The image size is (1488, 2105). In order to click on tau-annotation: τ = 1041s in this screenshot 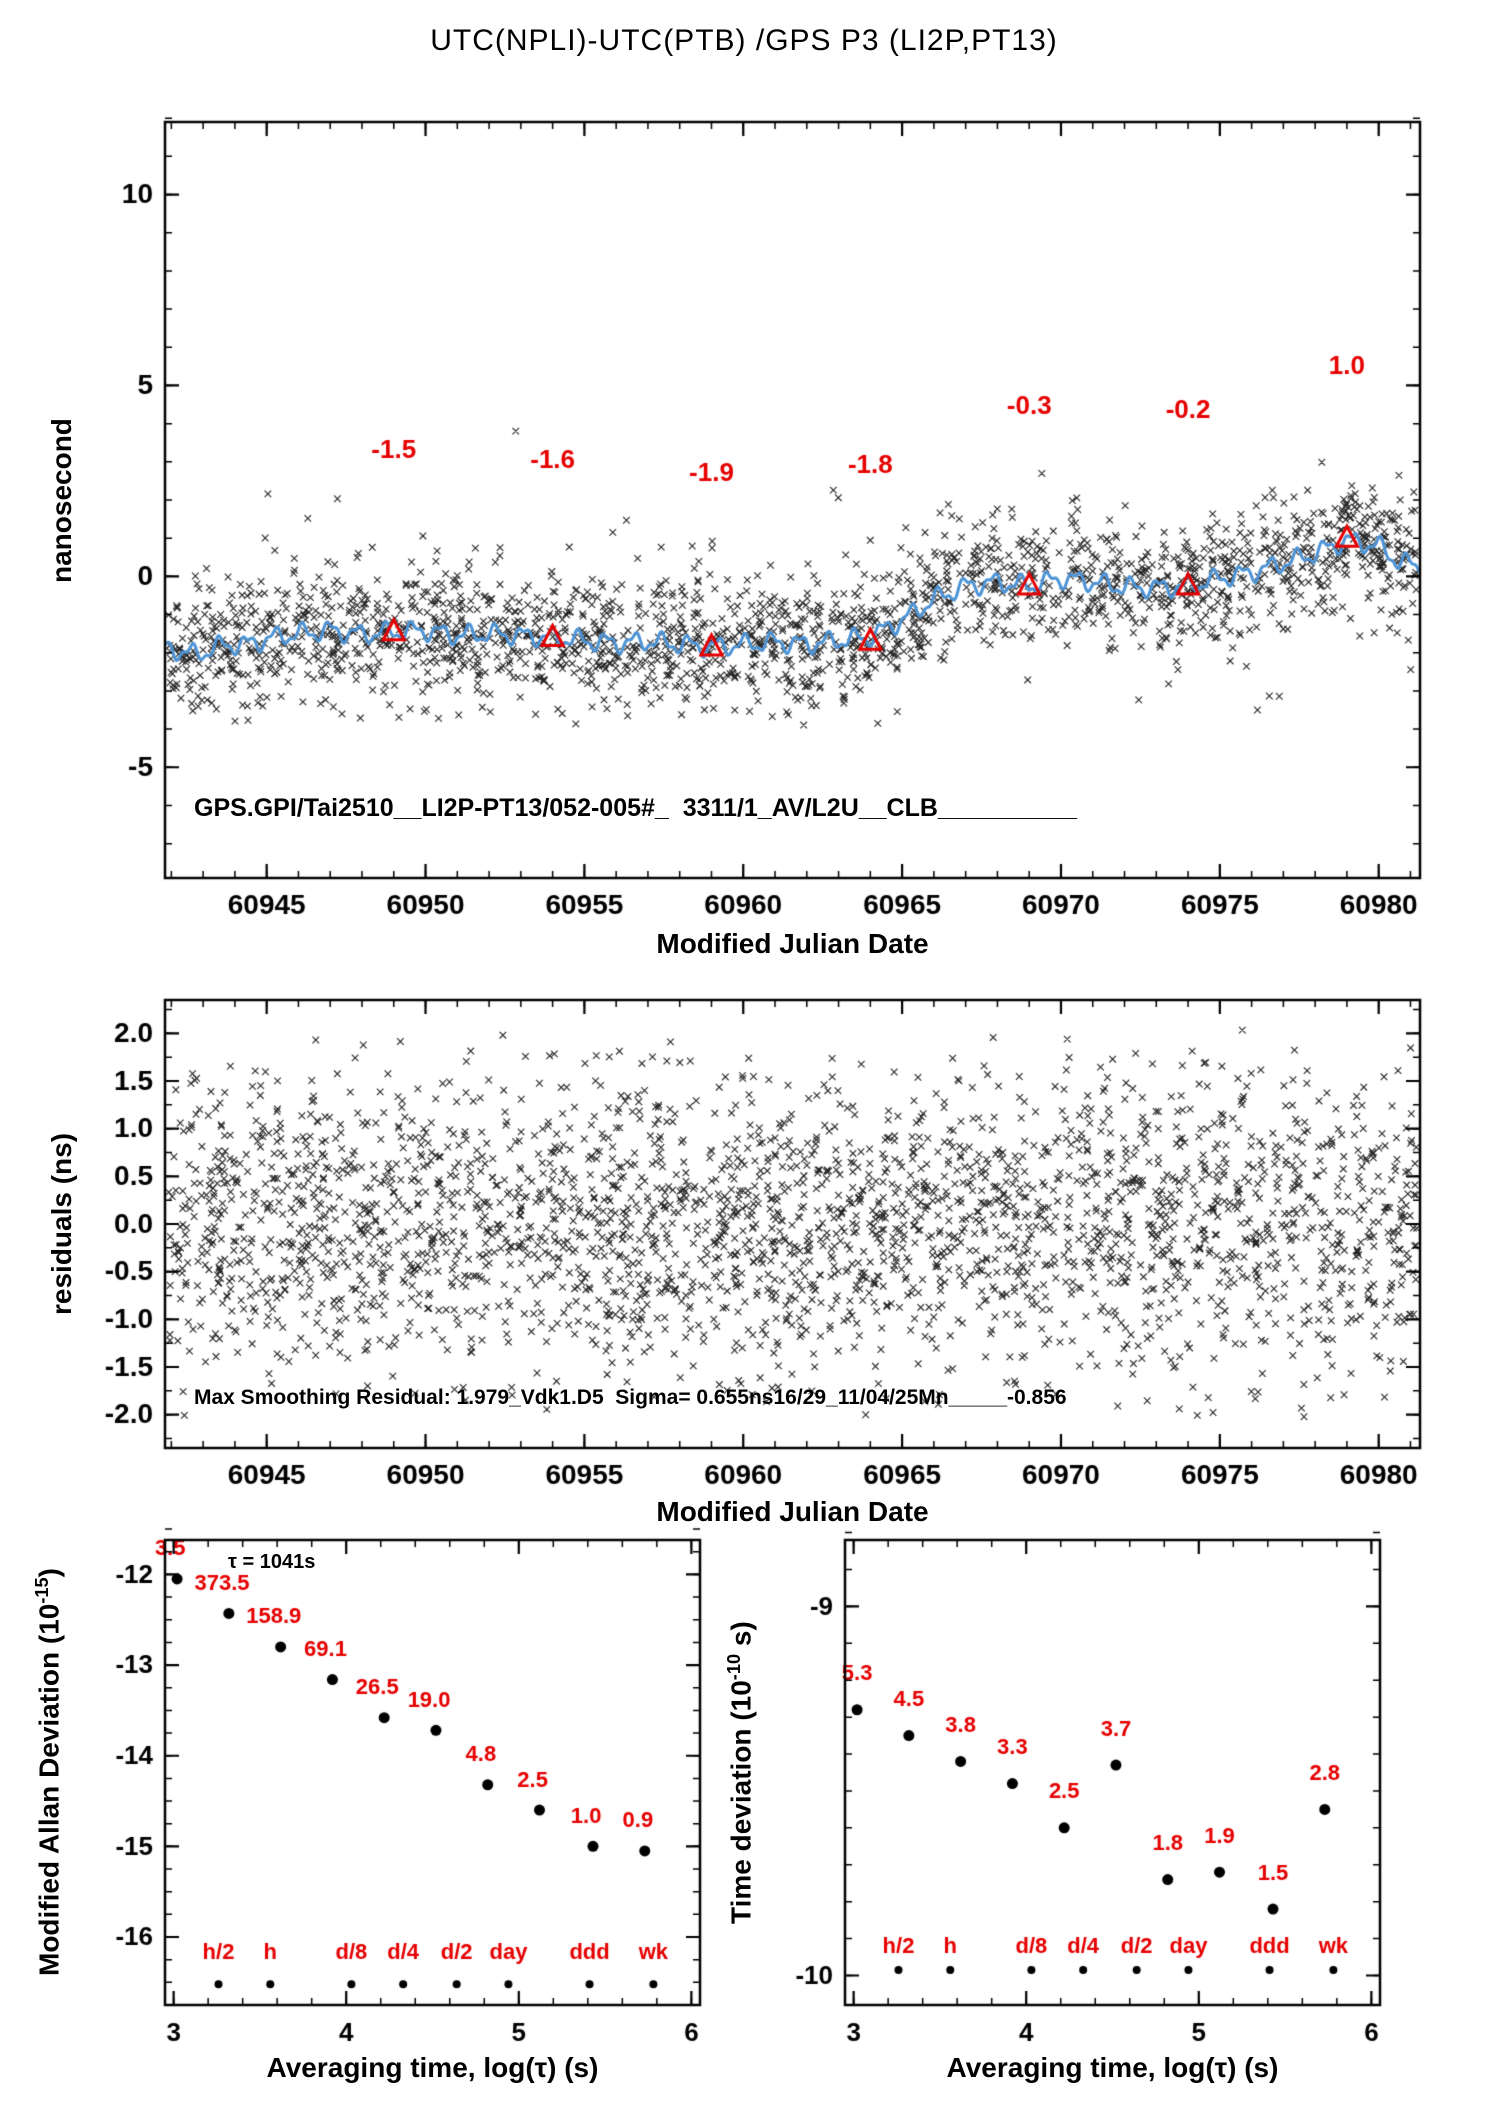, I will do `click(272, 1562)`.